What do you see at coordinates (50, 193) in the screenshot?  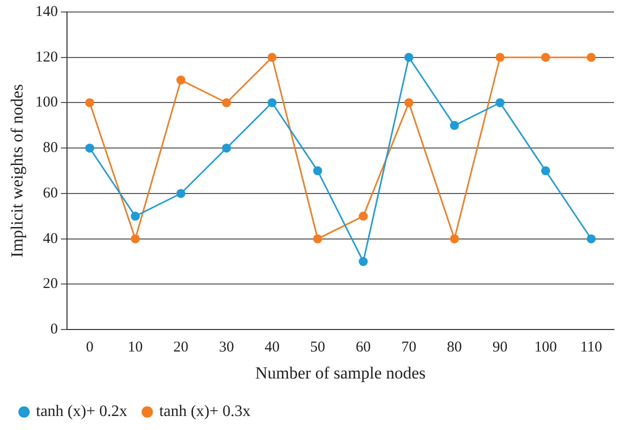 I see `y-tick-label: 60` at bounding box center [50, 193].